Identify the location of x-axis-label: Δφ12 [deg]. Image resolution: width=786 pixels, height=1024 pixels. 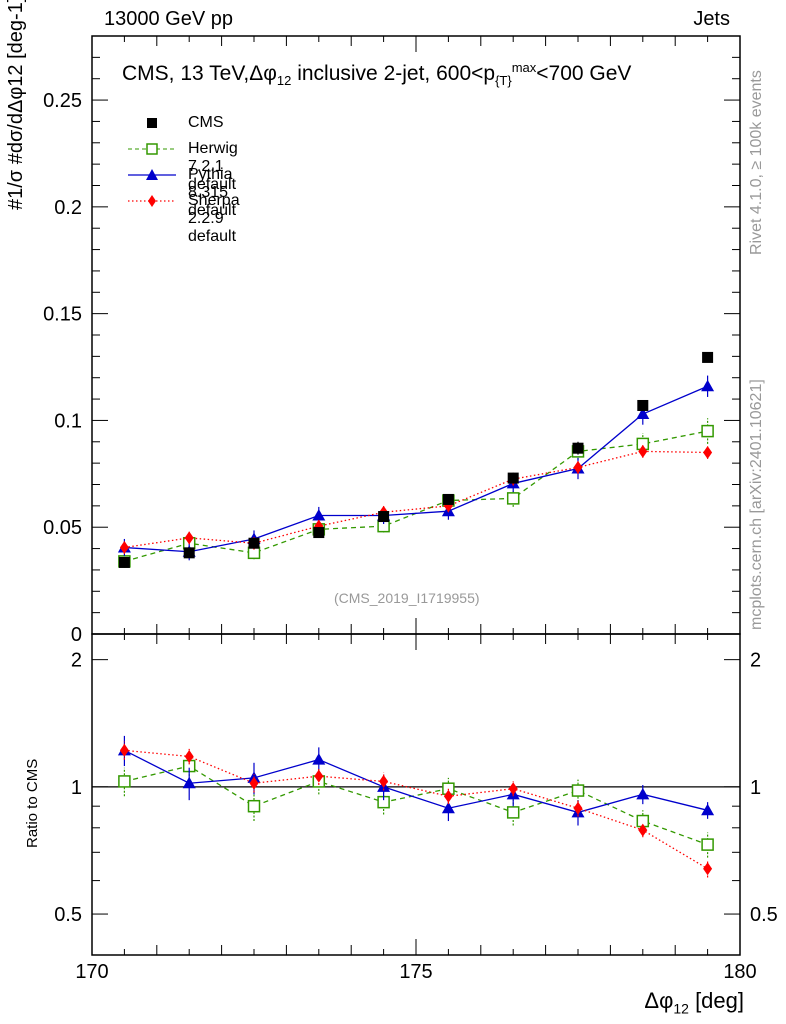
(694, 1002).